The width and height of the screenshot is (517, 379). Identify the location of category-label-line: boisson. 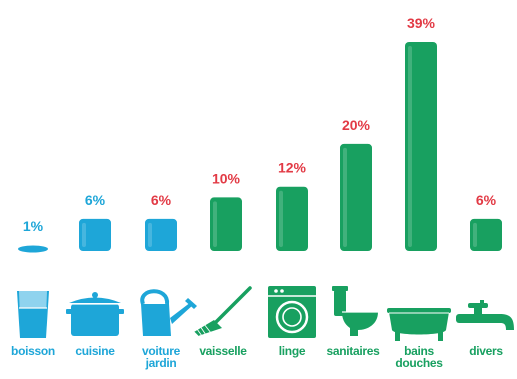
(33, 351).